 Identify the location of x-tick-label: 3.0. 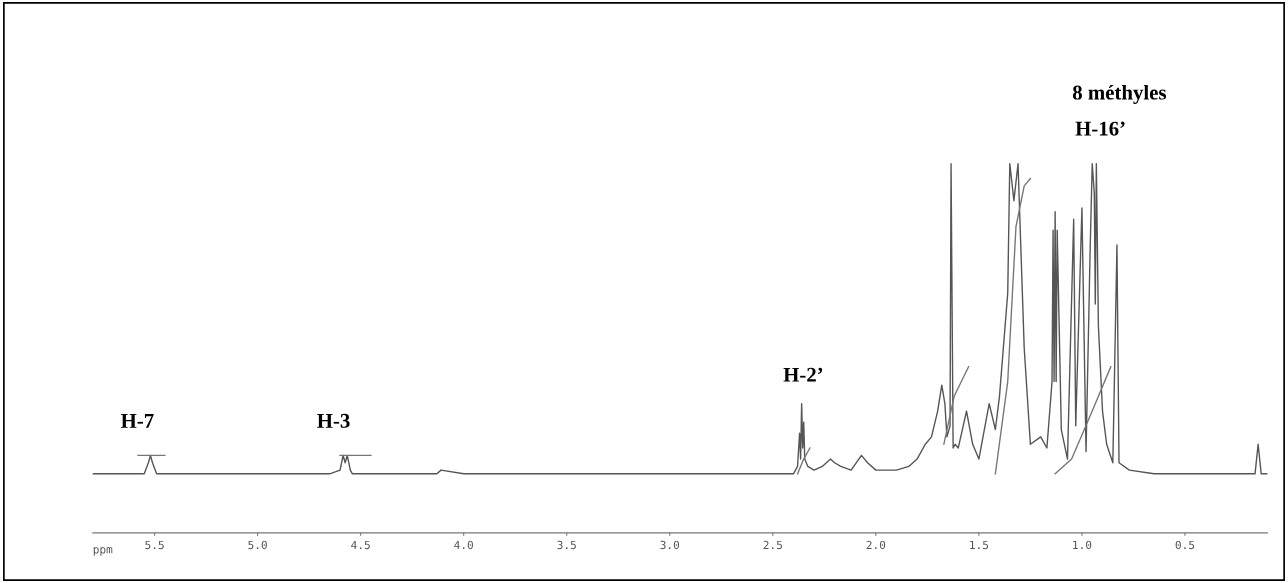
(670, 545).